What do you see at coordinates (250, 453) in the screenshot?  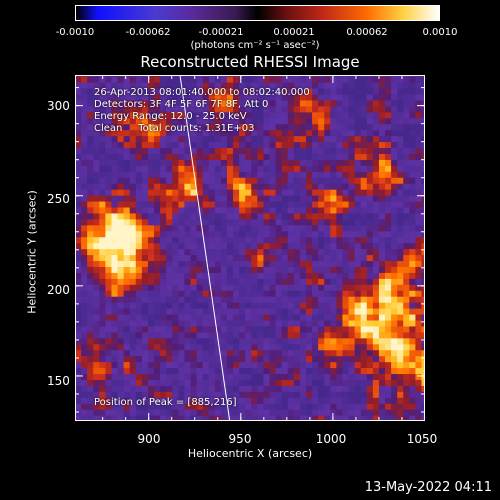 I see `x-axis-label: Heliocentric X (arcsec)` at bounding box center [250, 453].